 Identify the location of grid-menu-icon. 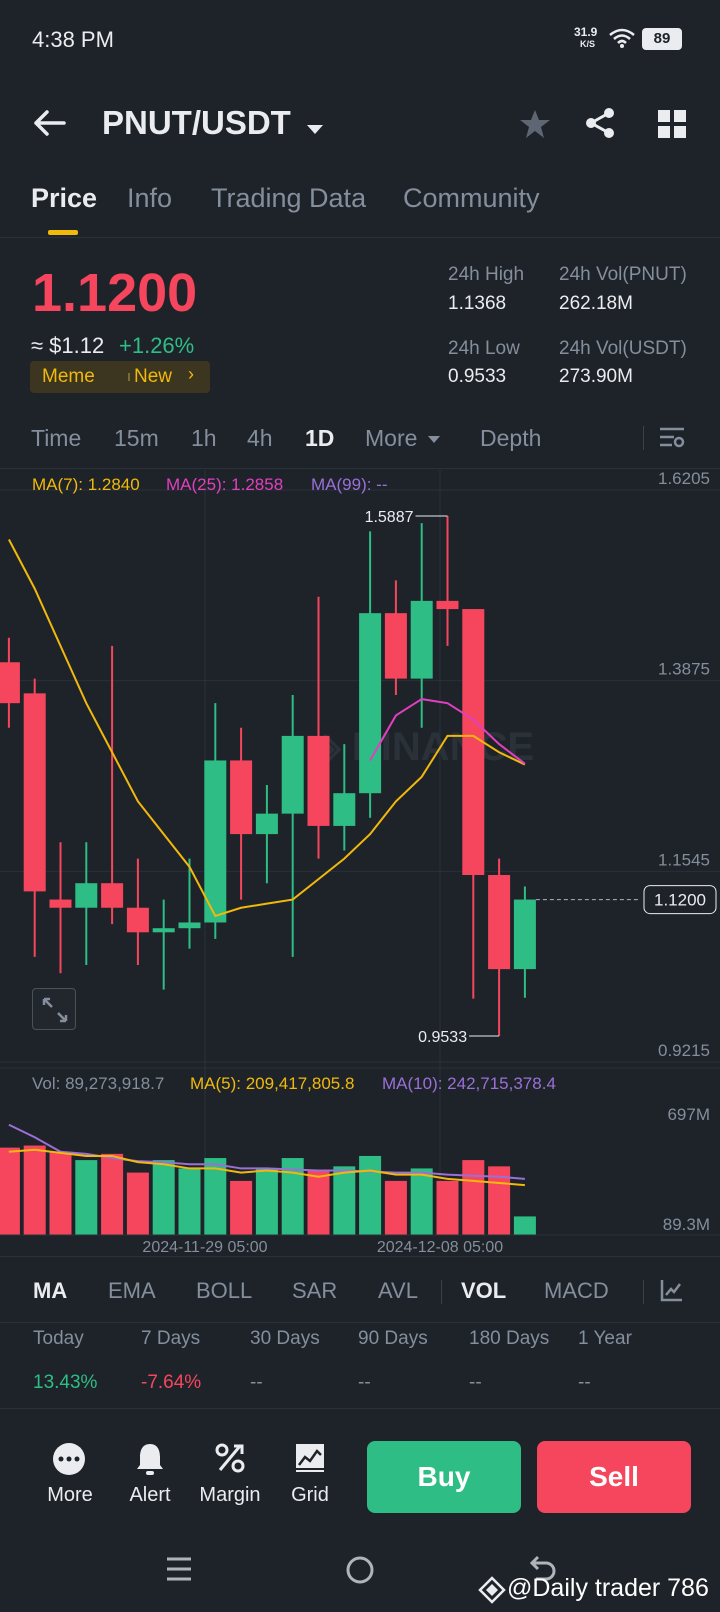
(672, 124).